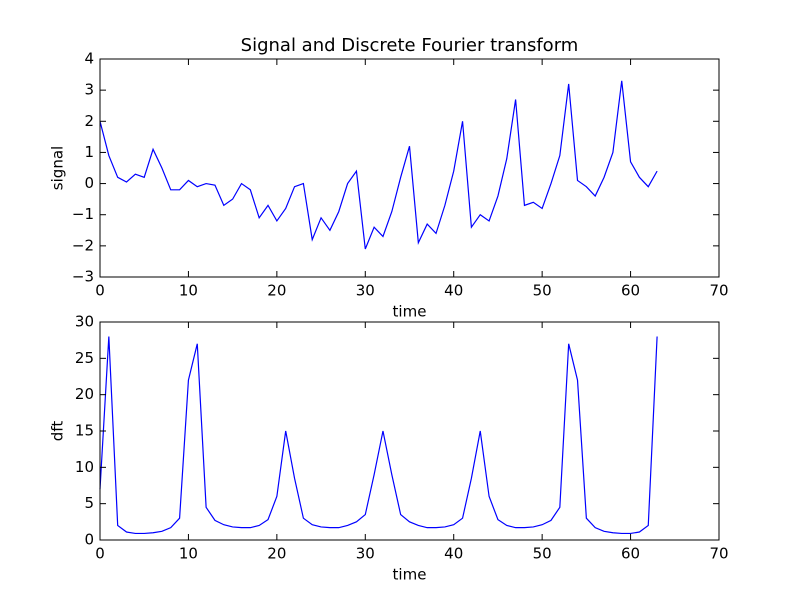 This screenshot has width=800, height=600. What do you see at coordinates (84, 358) in the screenshot?
I see `y-tick-label: 25` at bounding box center [84, 358].